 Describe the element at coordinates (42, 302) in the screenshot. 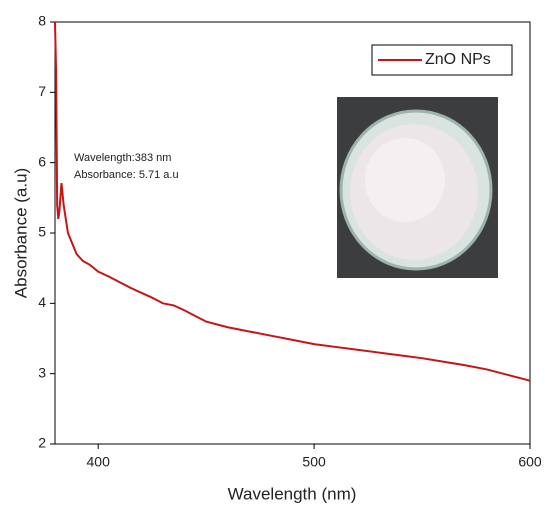

I see `y-tick-label: 4` at that location.